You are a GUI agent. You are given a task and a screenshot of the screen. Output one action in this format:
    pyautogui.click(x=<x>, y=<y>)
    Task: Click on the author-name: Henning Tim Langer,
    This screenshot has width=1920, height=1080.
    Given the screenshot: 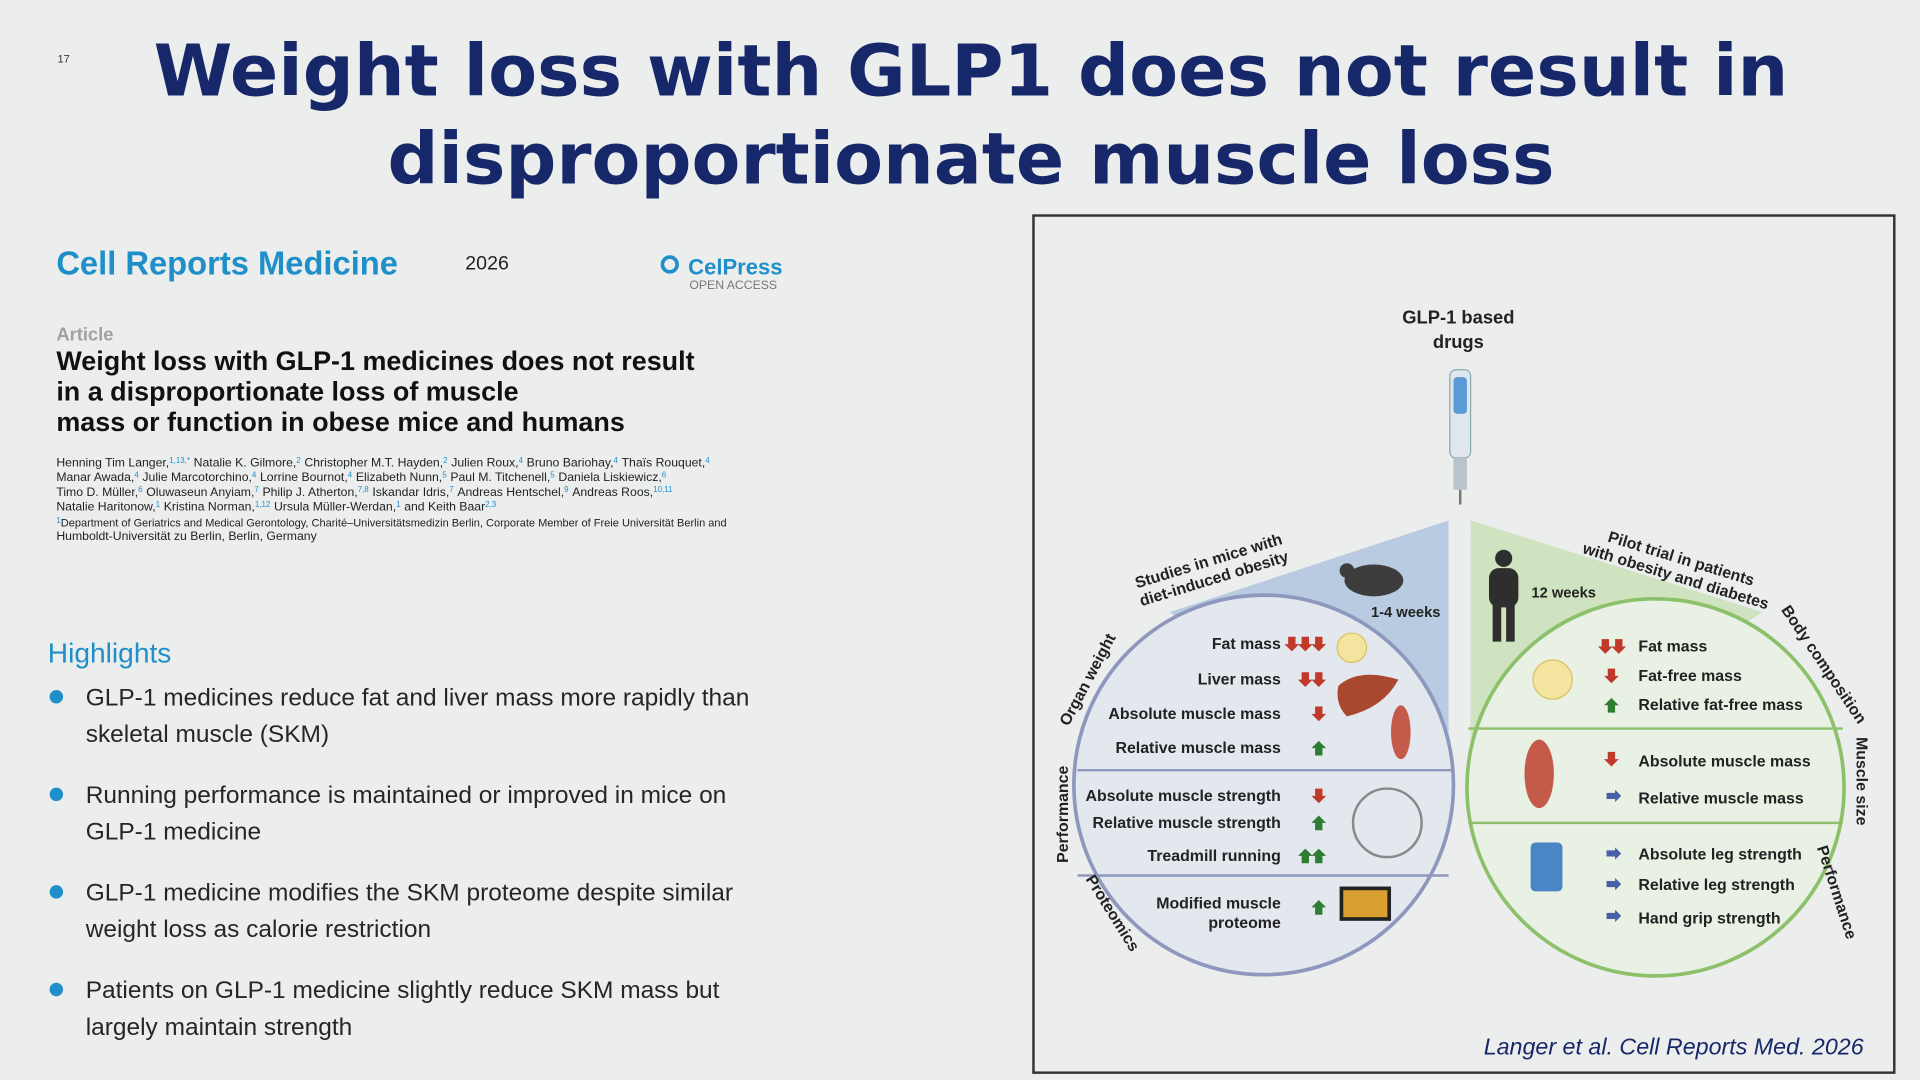 What is the action you would take?
    pyautogui.click(x=112, y=463)
    